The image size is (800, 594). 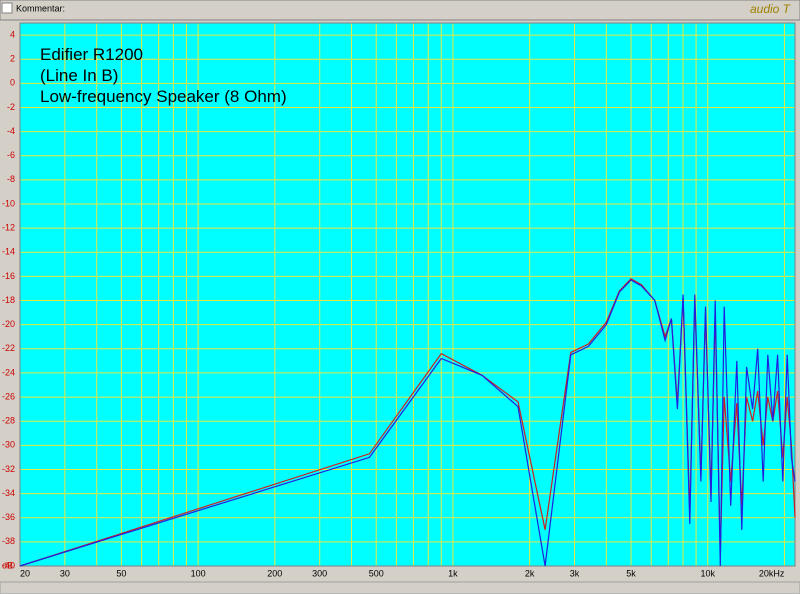 What do you see at coordinates (25, 573) in the screenshot?
I see `x-tick-label: 20` at bounding box center [25, 573].